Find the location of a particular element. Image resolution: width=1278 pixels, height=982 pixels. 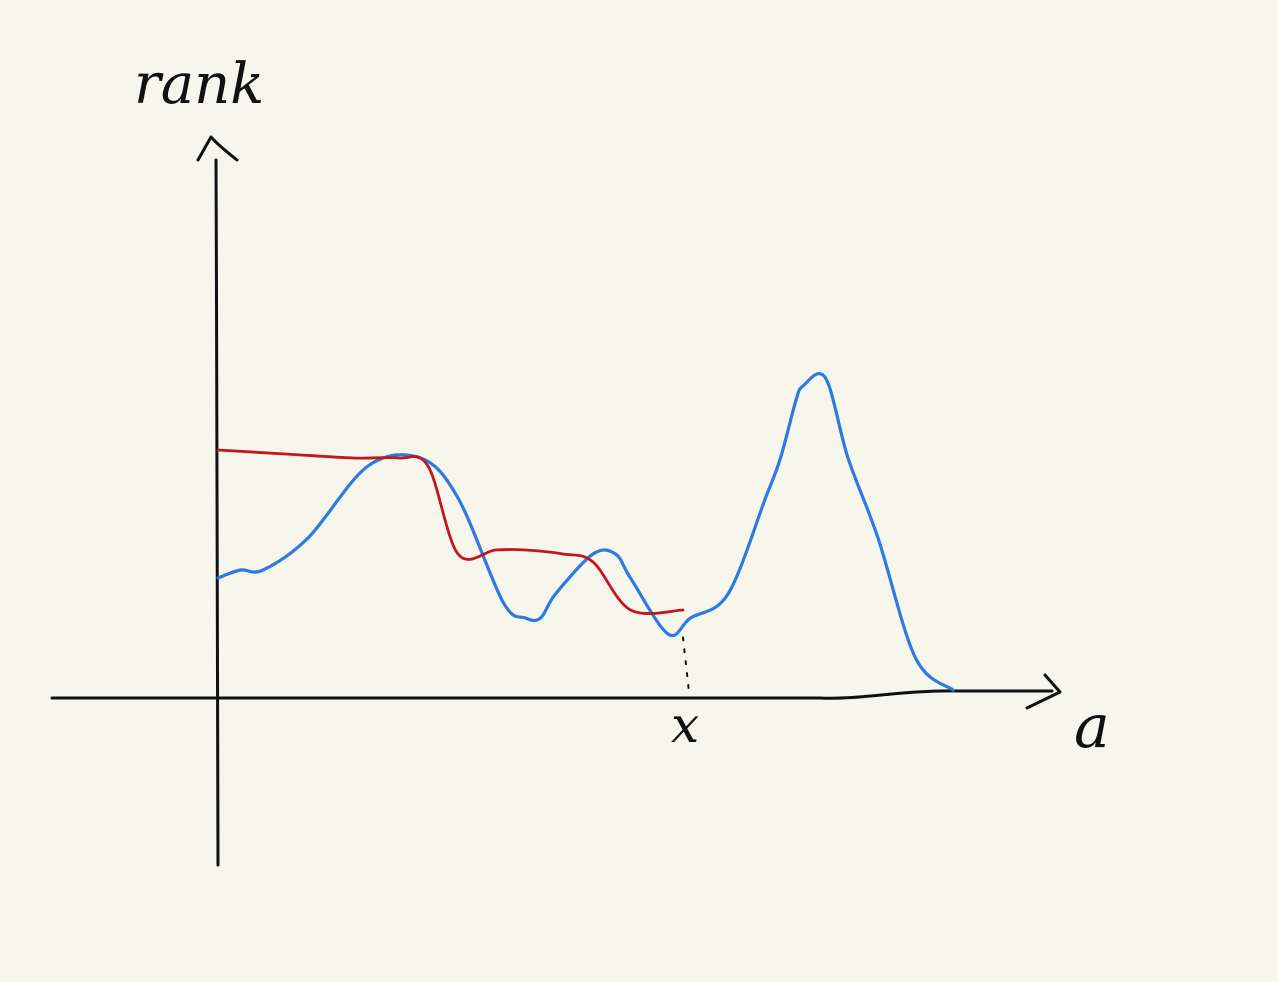

series-1-line is located at coordinates (450, 531).